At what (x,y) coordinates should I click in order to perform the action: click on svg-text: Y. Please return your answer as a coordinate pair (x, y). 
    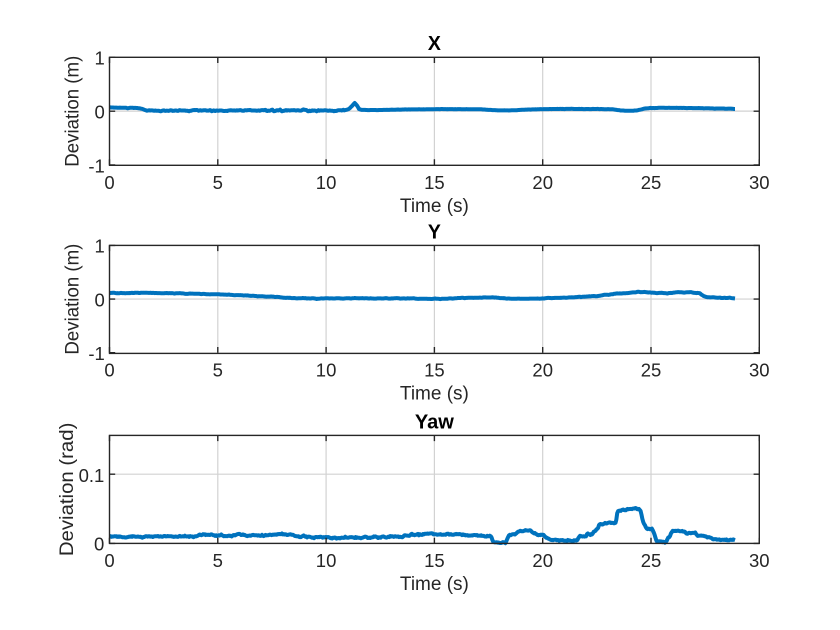
    Looking at the image, I should click on (435, 232).